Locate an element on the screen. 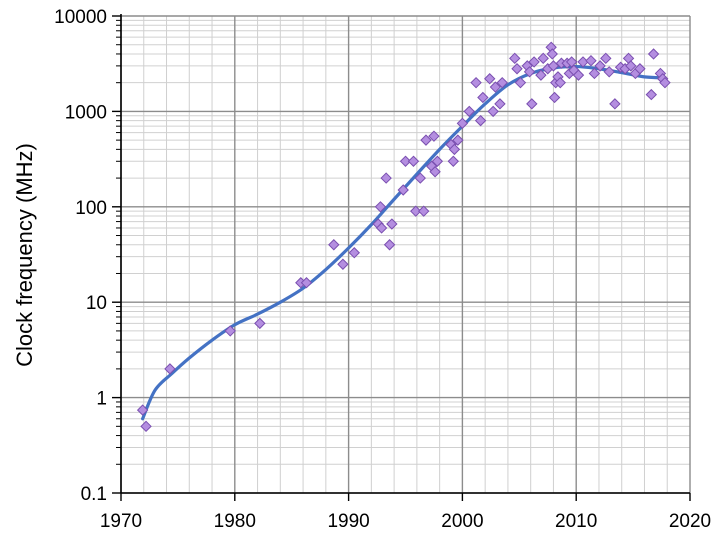 This screenshot has height=534, width=720. x-tick-label: 2020 is located at coordinates (690, 521).